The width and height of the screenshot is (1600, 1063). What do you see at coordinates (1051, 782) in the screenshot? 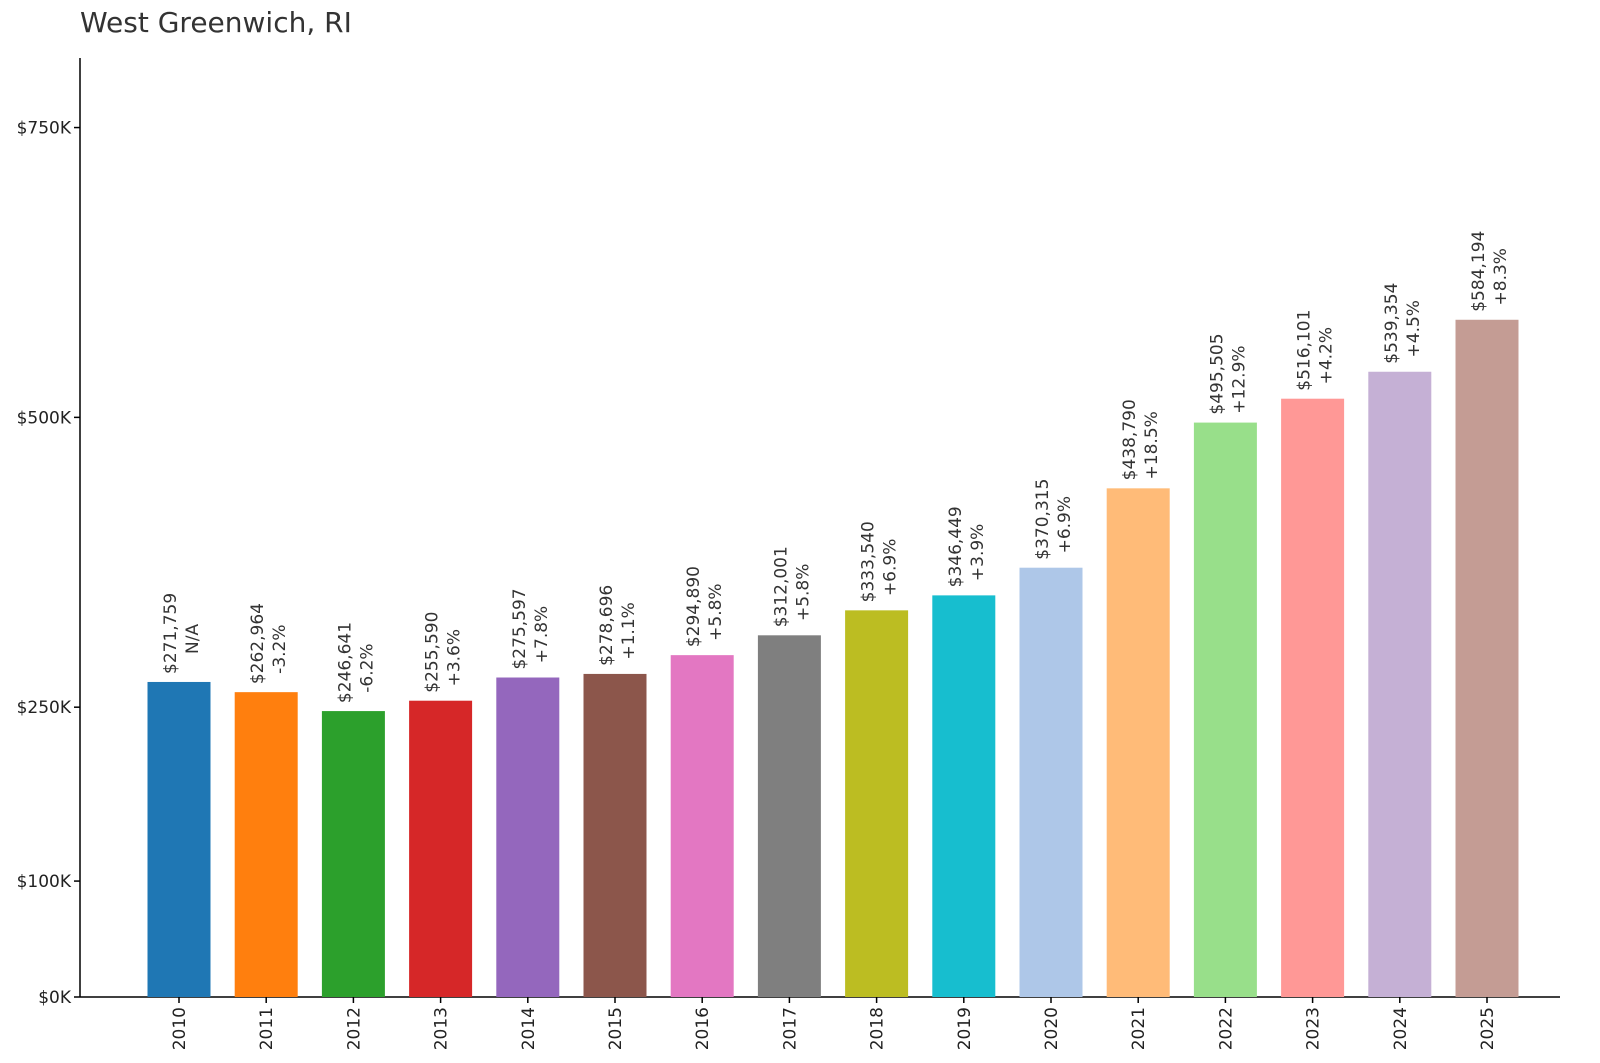
I see `bar-2020` at bounding box center [1051, 782].